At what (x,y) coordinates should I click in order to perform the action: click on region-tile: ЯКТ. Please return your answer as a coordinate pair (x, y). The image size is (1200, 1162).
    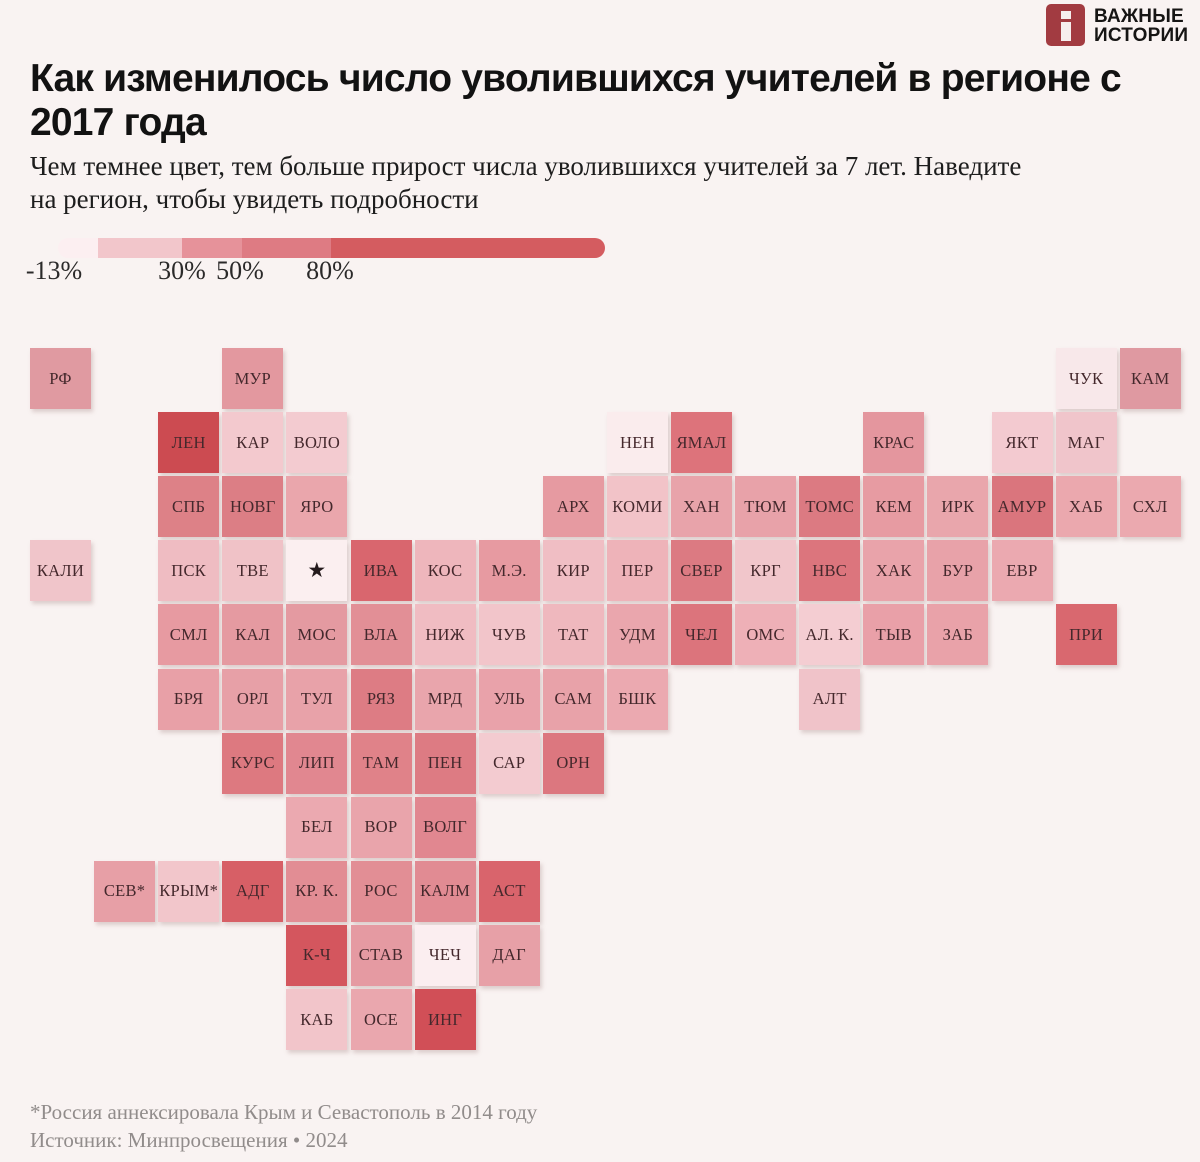
    Looking at the image, I should click on (1022, 443).